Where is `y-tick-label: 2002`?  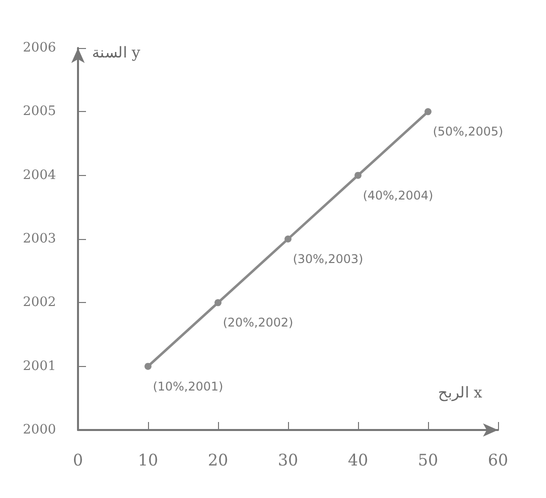 y-tick-label: 2002 is located at coordinates (39, 302).